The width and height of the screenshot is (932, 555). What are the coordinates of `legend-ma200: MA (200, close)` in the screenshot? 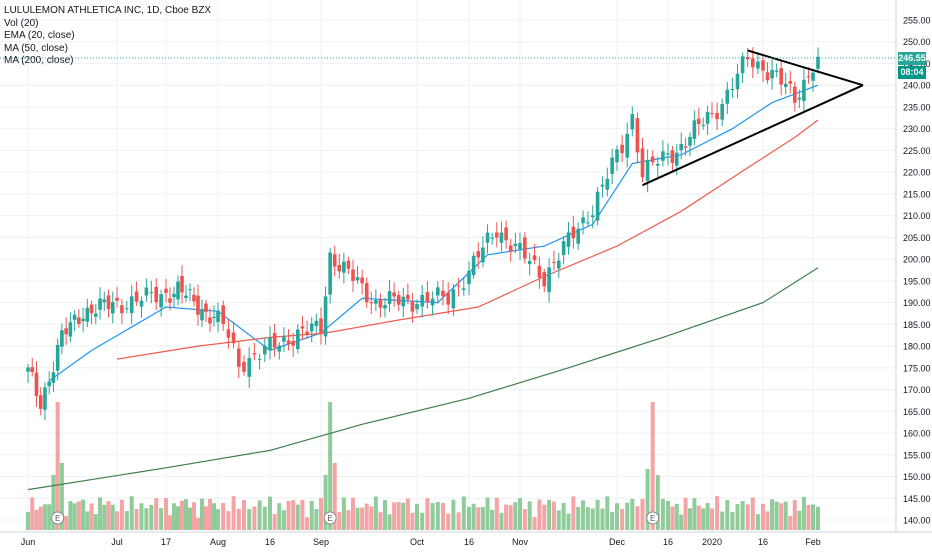 It's located at (39, 60).